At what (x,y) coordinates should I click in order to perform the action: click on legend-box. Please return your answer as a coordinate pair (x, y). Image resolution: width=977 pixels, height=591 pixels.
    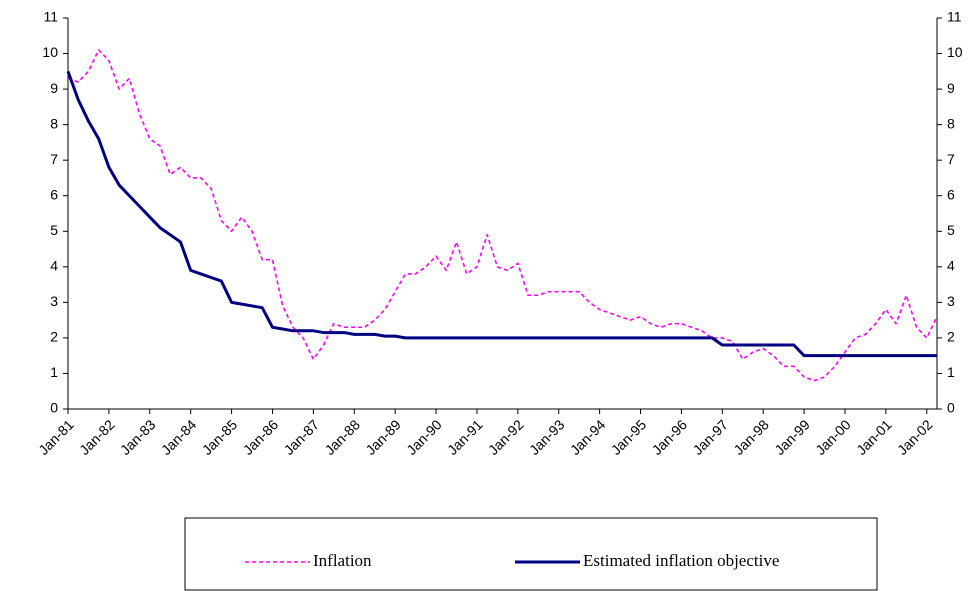
    Looking at the image, I should click on (531, 554).